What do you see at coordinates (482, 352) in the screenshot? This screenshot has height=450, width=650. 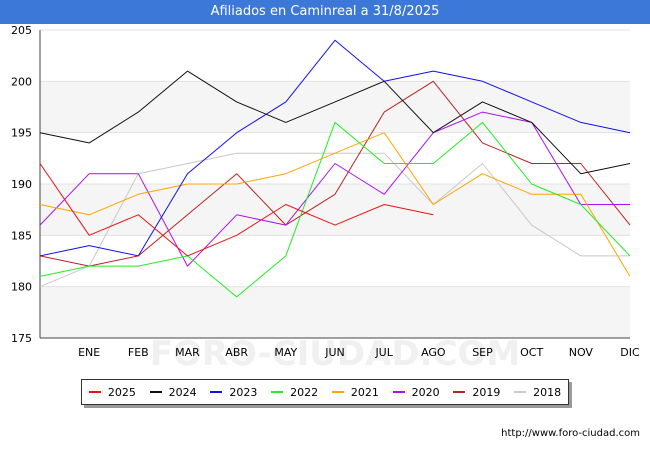 I see `x-tick-label: SEP` at bounding box center [482, 352].